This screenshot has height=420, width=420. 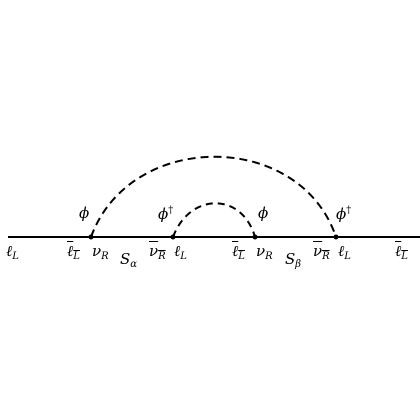 I want to click on propagator-alpha-label: Sα, so click(x=129, y=260).